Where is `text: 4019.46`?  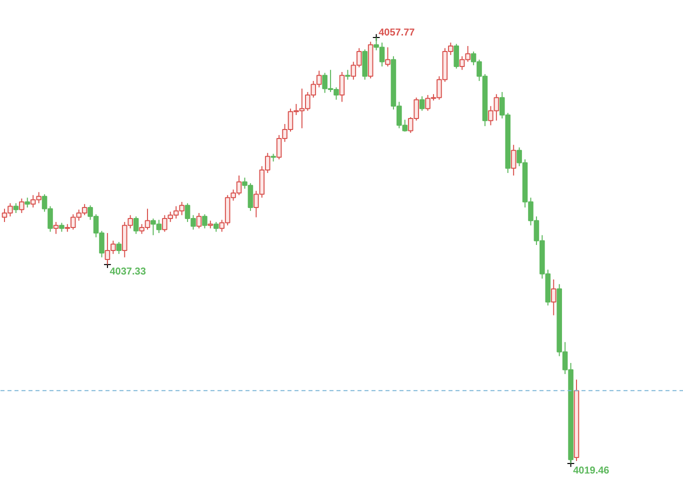
text: 4019.46 is located at coordinates (591, 471).